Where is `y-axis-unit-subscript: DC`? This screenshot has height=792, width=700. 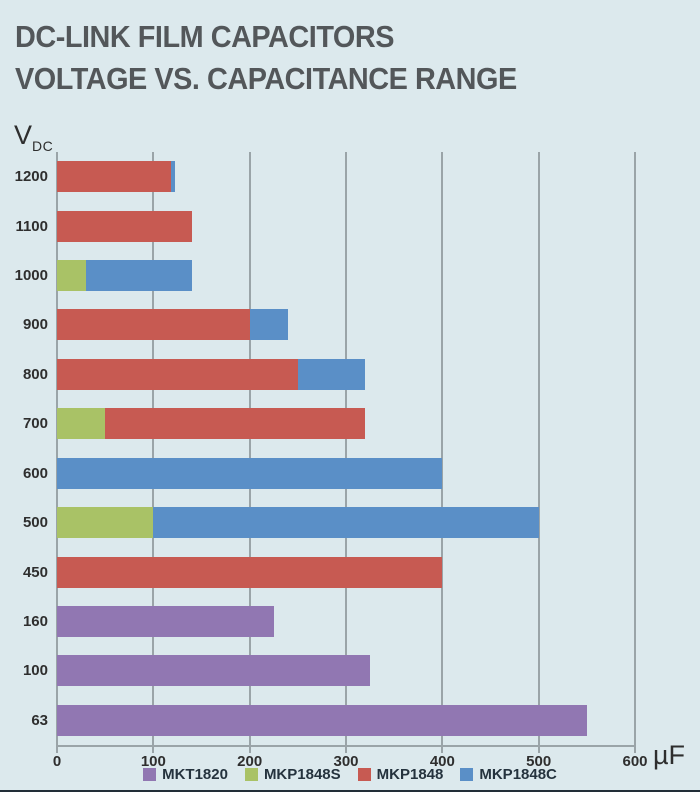 y-axis-unit-subscript: DC is located at coordinates (43, 146).